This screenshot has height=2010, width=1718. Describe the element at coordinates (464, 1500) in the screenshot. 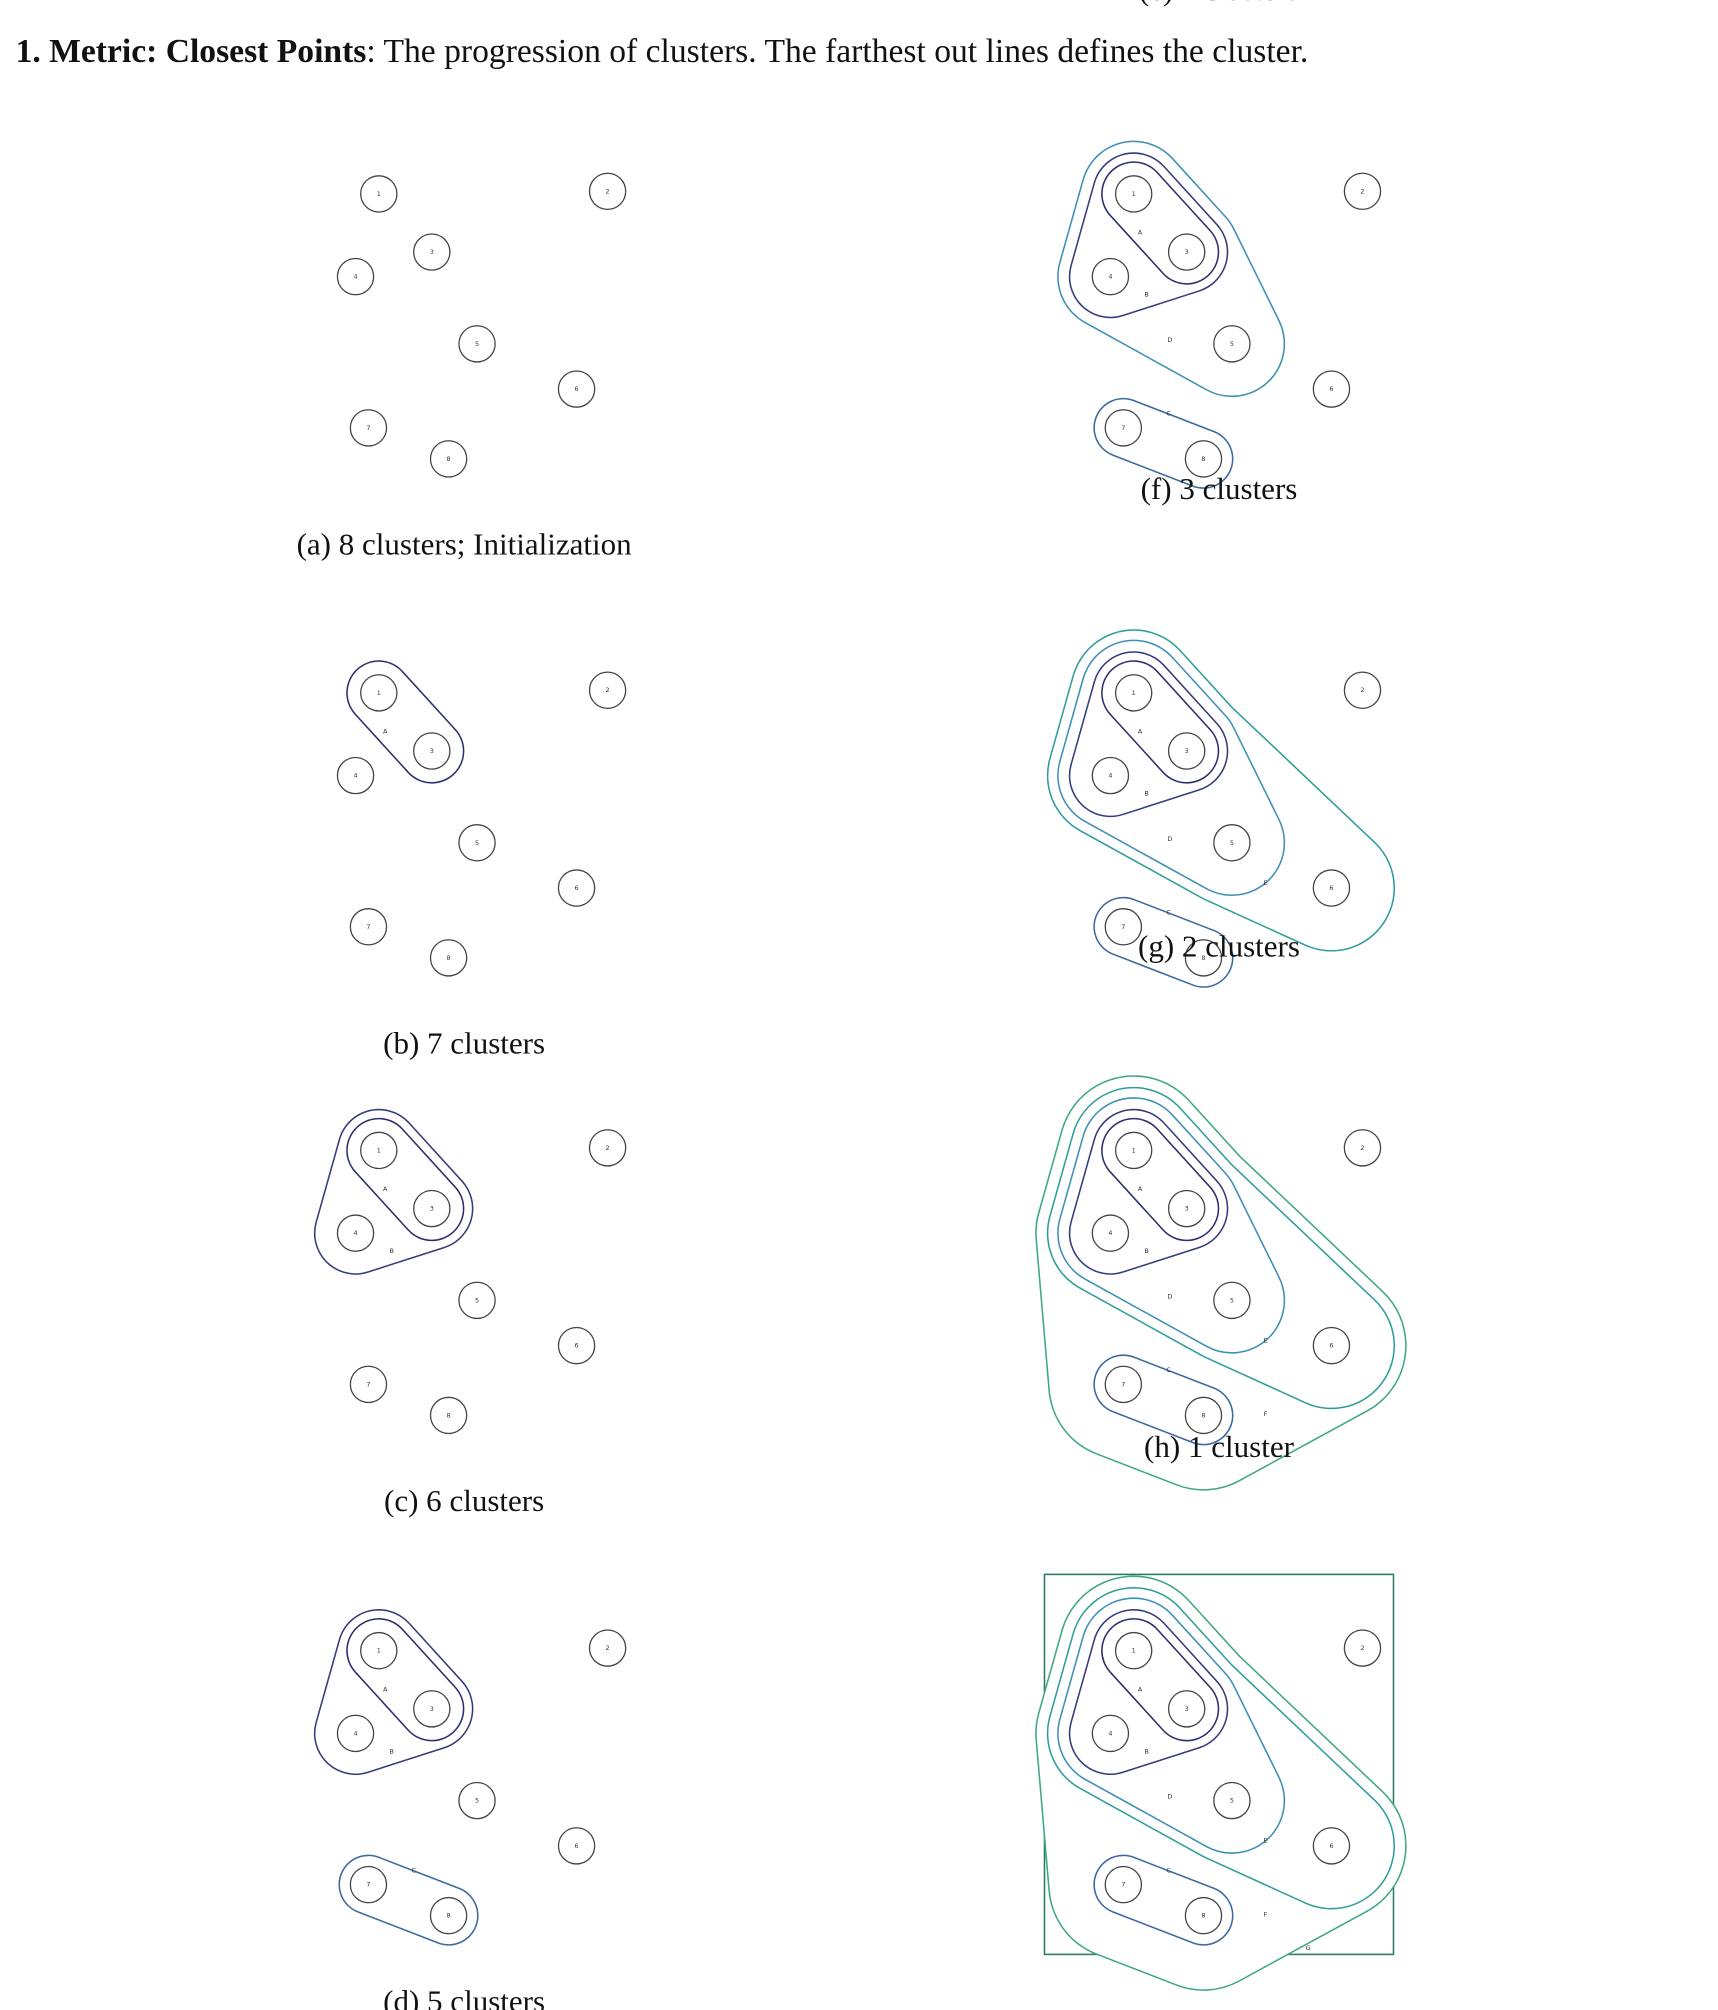

I see `caption: (c) 6 clusters` at that location.